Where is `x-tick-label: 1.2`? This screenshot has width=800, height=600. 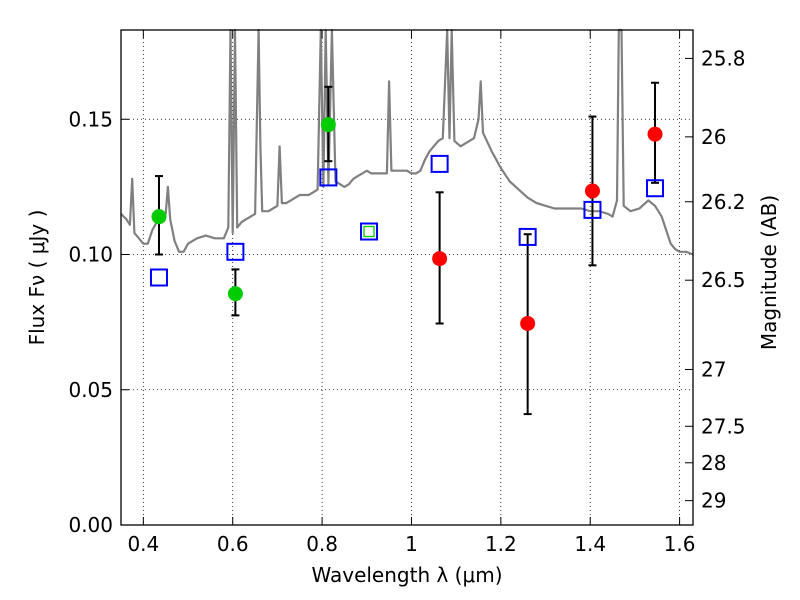
x-tick-label: 1.2 is located at coordinates (501, 544).